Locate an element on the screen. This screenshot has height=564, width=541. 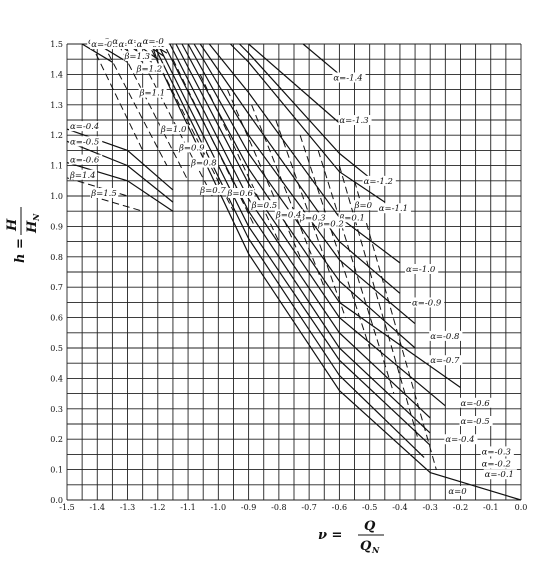
alpha-label-12: α=-1.2 is located at coordinates (378, 182).